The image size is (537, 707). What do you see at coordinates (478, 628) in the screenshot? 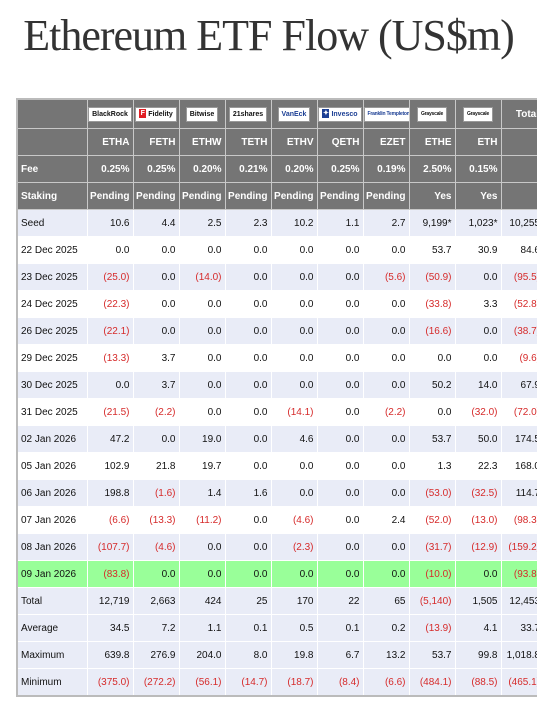
I see `flow-cell: 4.1` at bounding box center [478, 628].